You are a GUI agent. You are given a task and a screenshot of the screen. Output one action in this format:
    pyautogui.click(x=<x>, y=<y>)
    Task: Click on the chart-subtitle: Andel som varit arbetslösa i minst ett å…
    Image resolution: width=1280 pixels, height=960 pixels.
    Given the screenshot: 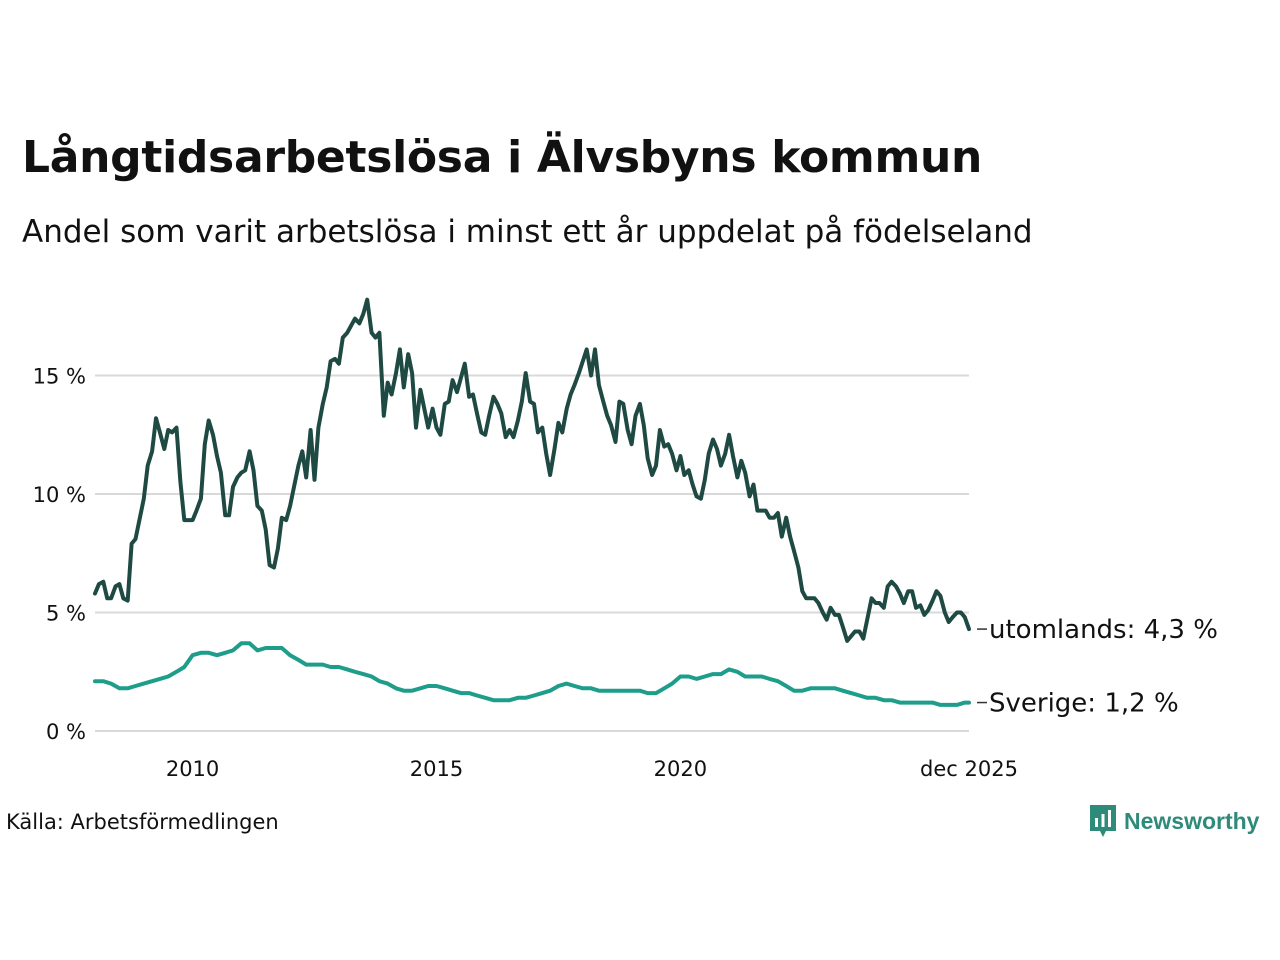 What is the action you would take?
    pyautogui.click(x=527, y=232)
    